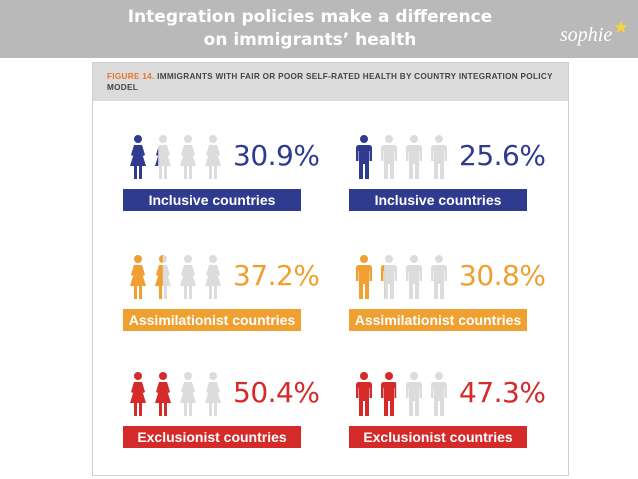 The width and height of the screenshot is (638, 479). I want to click on category-label-women-exclusionist: Exclusionist countries, so click(212, 437).